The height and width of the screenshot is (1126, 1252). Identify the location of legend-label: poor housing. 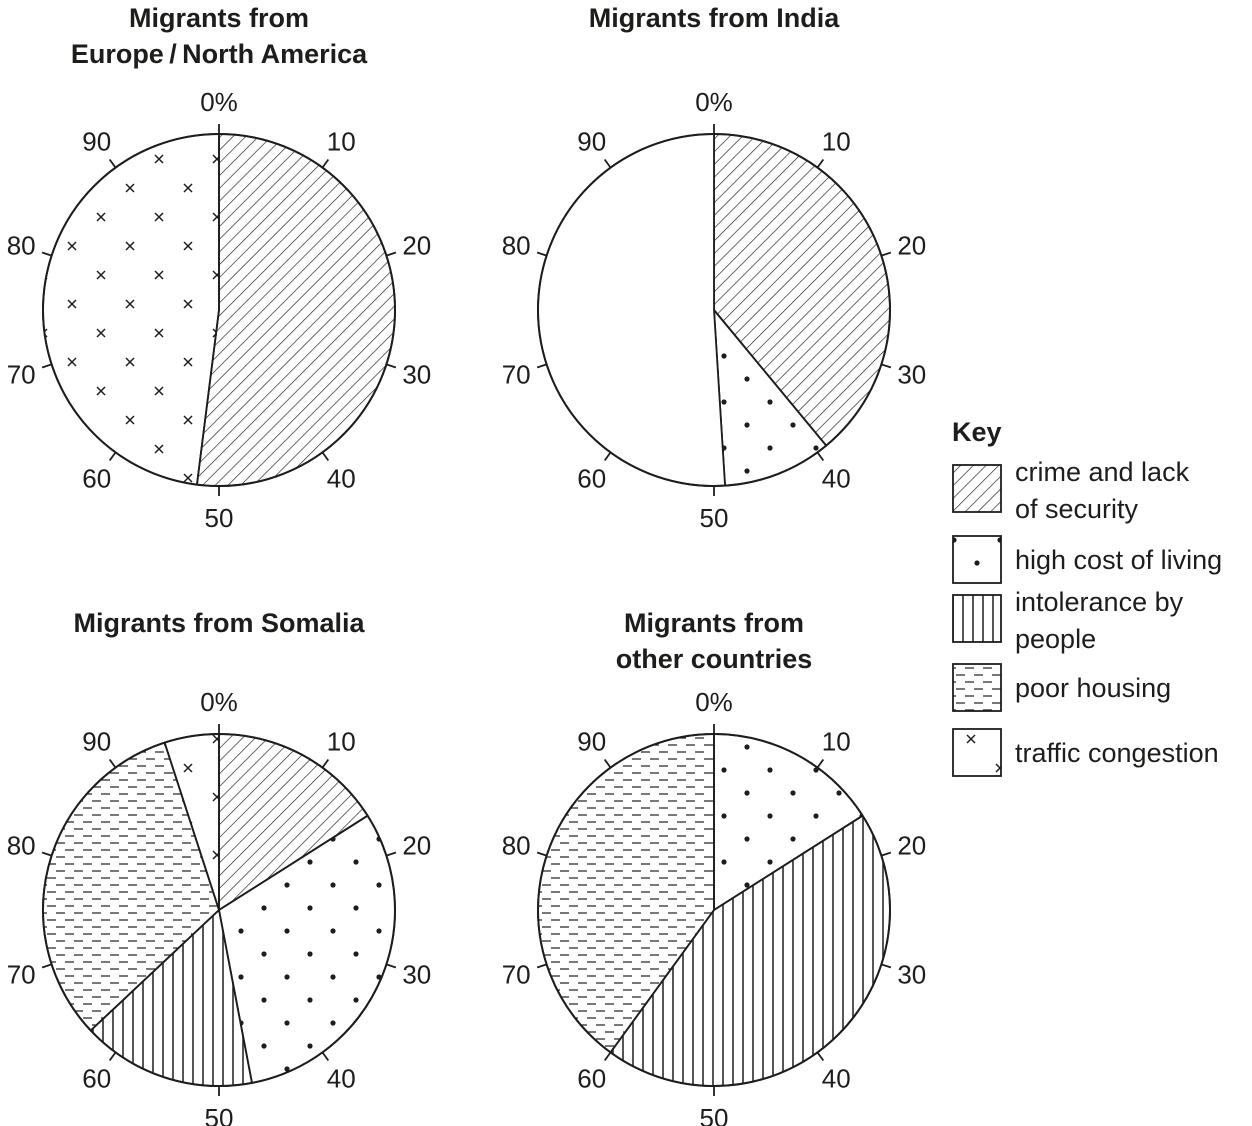
(1093, 688).